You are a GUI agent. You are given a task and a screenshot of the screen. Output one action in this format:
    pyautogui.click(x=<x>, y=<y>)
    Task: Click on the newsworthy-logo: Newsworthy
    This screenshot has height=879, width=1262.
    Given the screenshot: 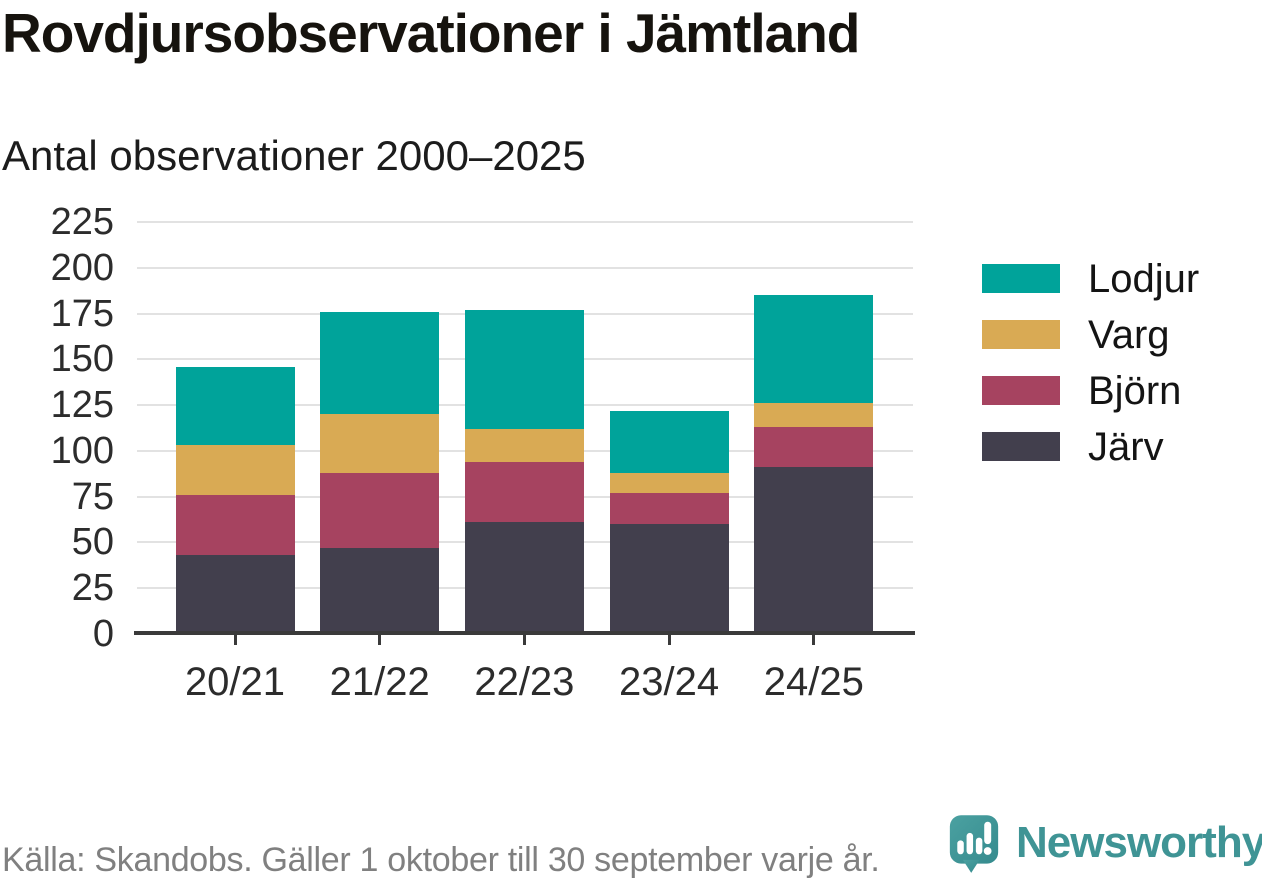 What is the action you would take?
    pyautogui.click(x=1105, y=845)
    